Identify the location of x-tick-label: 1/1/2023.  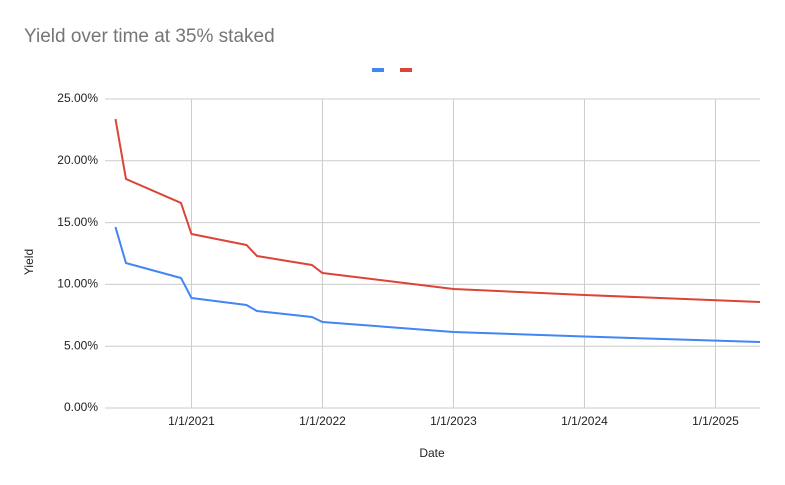
(453, 421).